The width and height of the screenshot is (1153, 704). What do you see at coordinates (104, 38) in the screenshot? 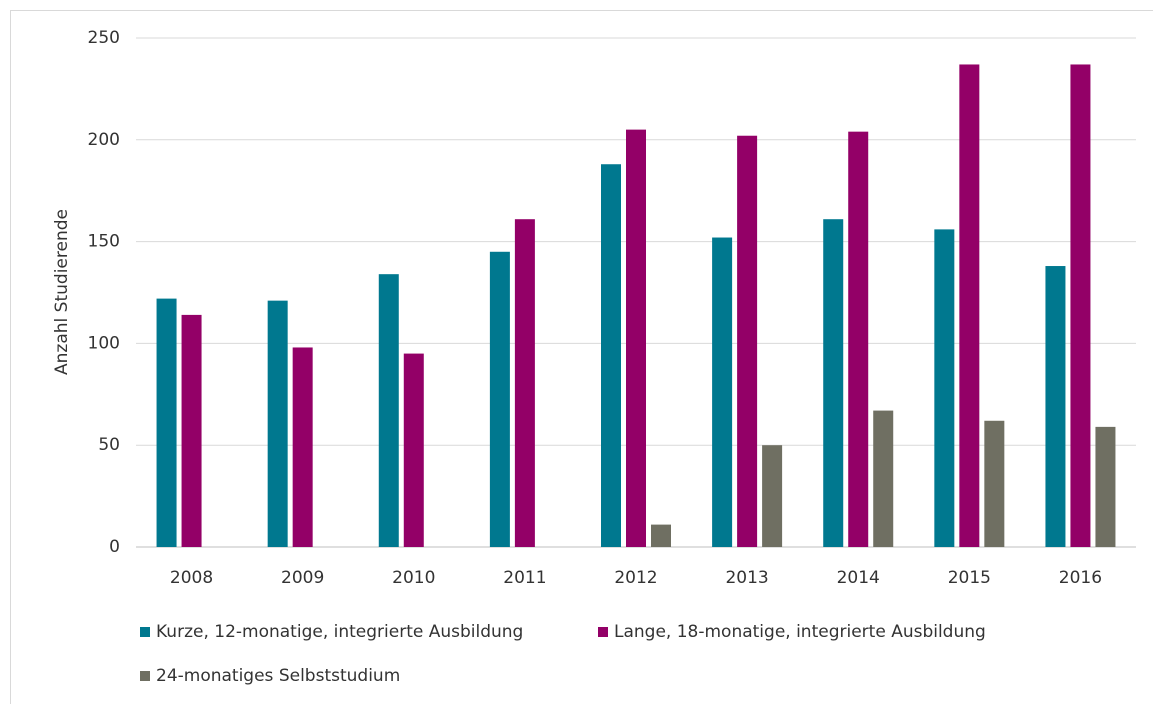
I see `y-tick-label: 250` at bounding box center [104, 38].